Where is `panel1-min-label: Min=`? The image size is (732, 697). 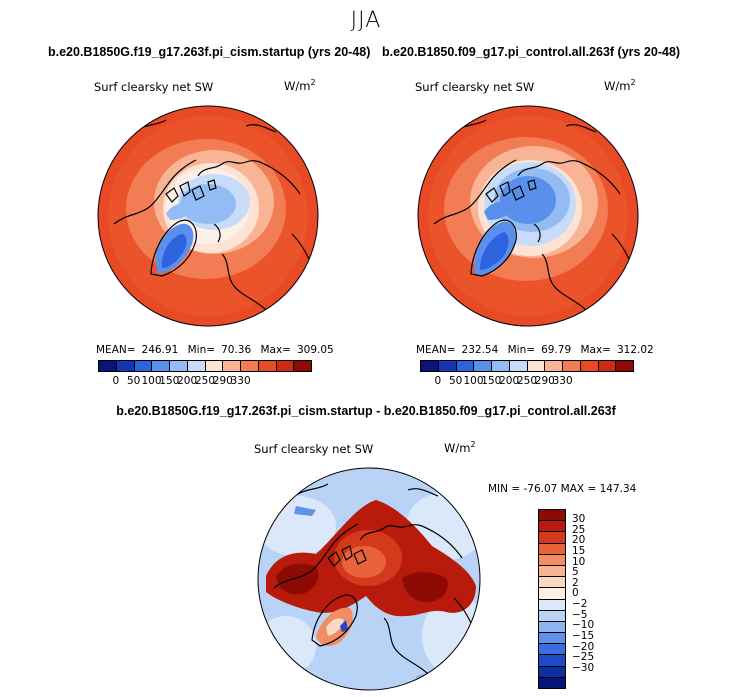
panel1-min-label: Min= is located at coordinates (201, 350).